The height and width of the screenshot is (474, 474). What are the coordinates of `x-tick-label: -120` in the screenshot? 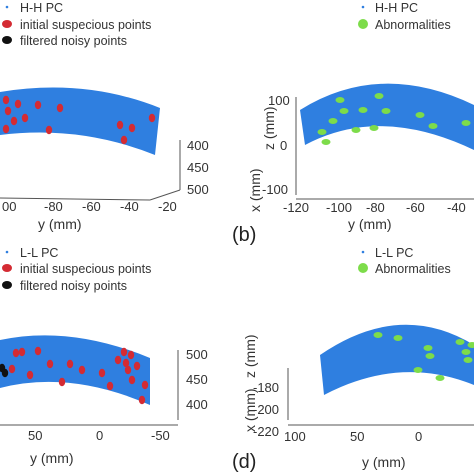 It's located at (296, 207).